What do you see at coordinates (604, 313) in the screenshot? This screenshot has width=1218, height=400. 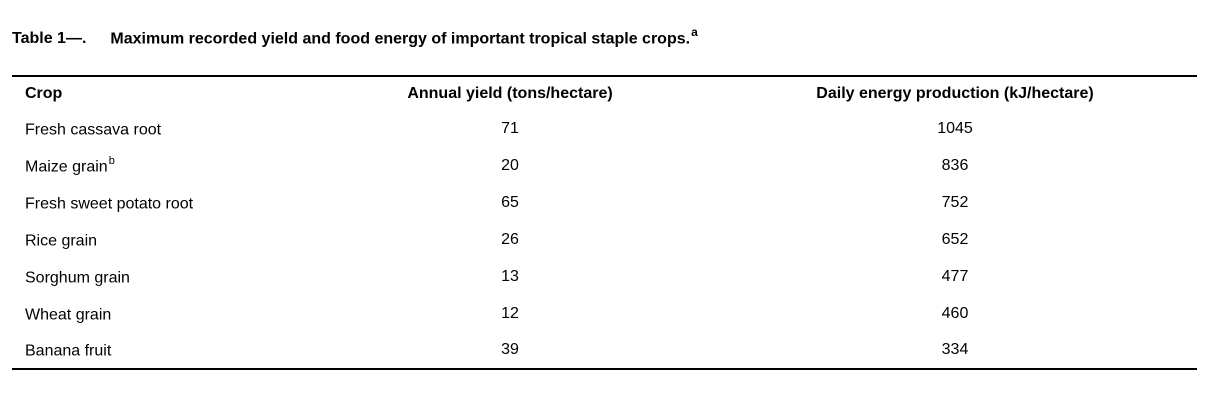 I see `table-row: Wheat grain 12 460` at bounding box center [604, 313].